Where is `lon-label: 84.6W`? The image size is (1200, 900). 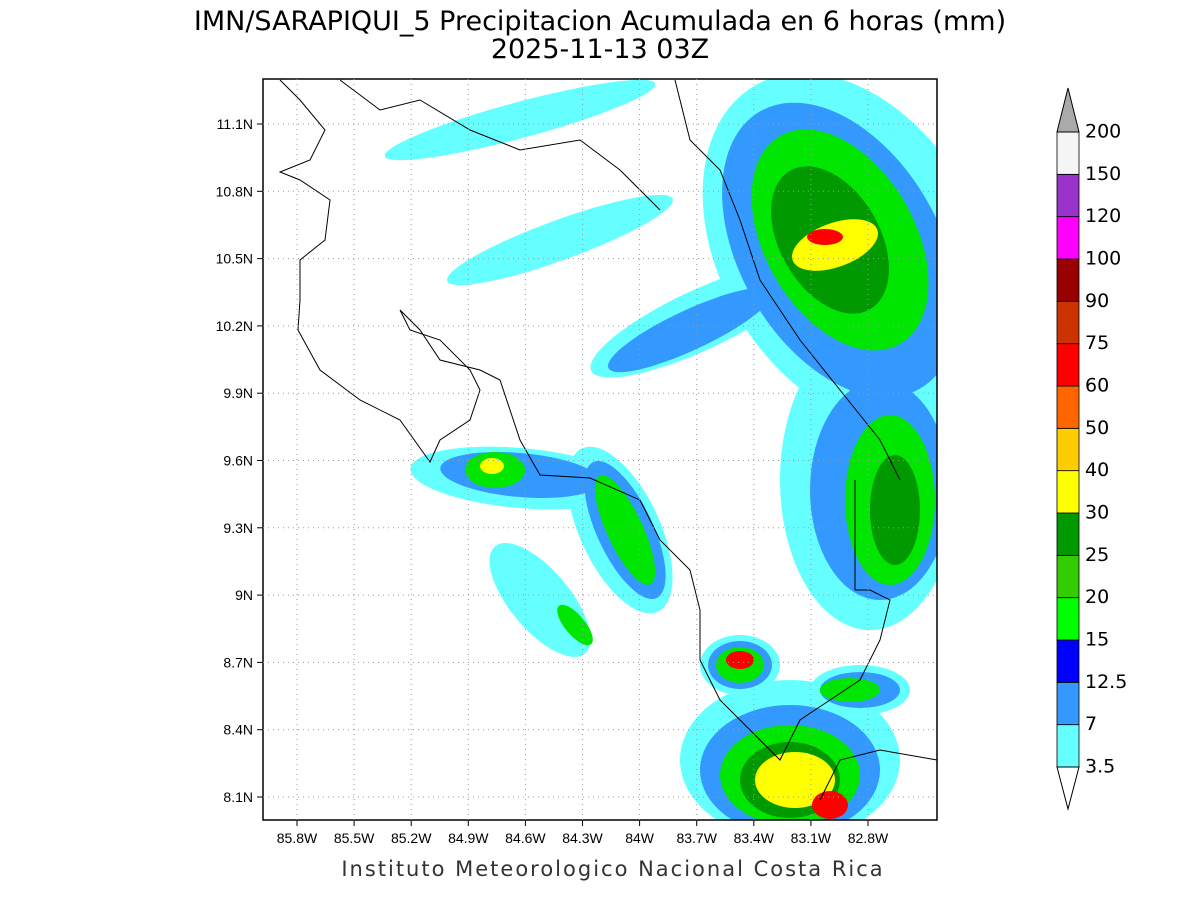 lon-label: 84.6W is located at coordinates (525, 838).